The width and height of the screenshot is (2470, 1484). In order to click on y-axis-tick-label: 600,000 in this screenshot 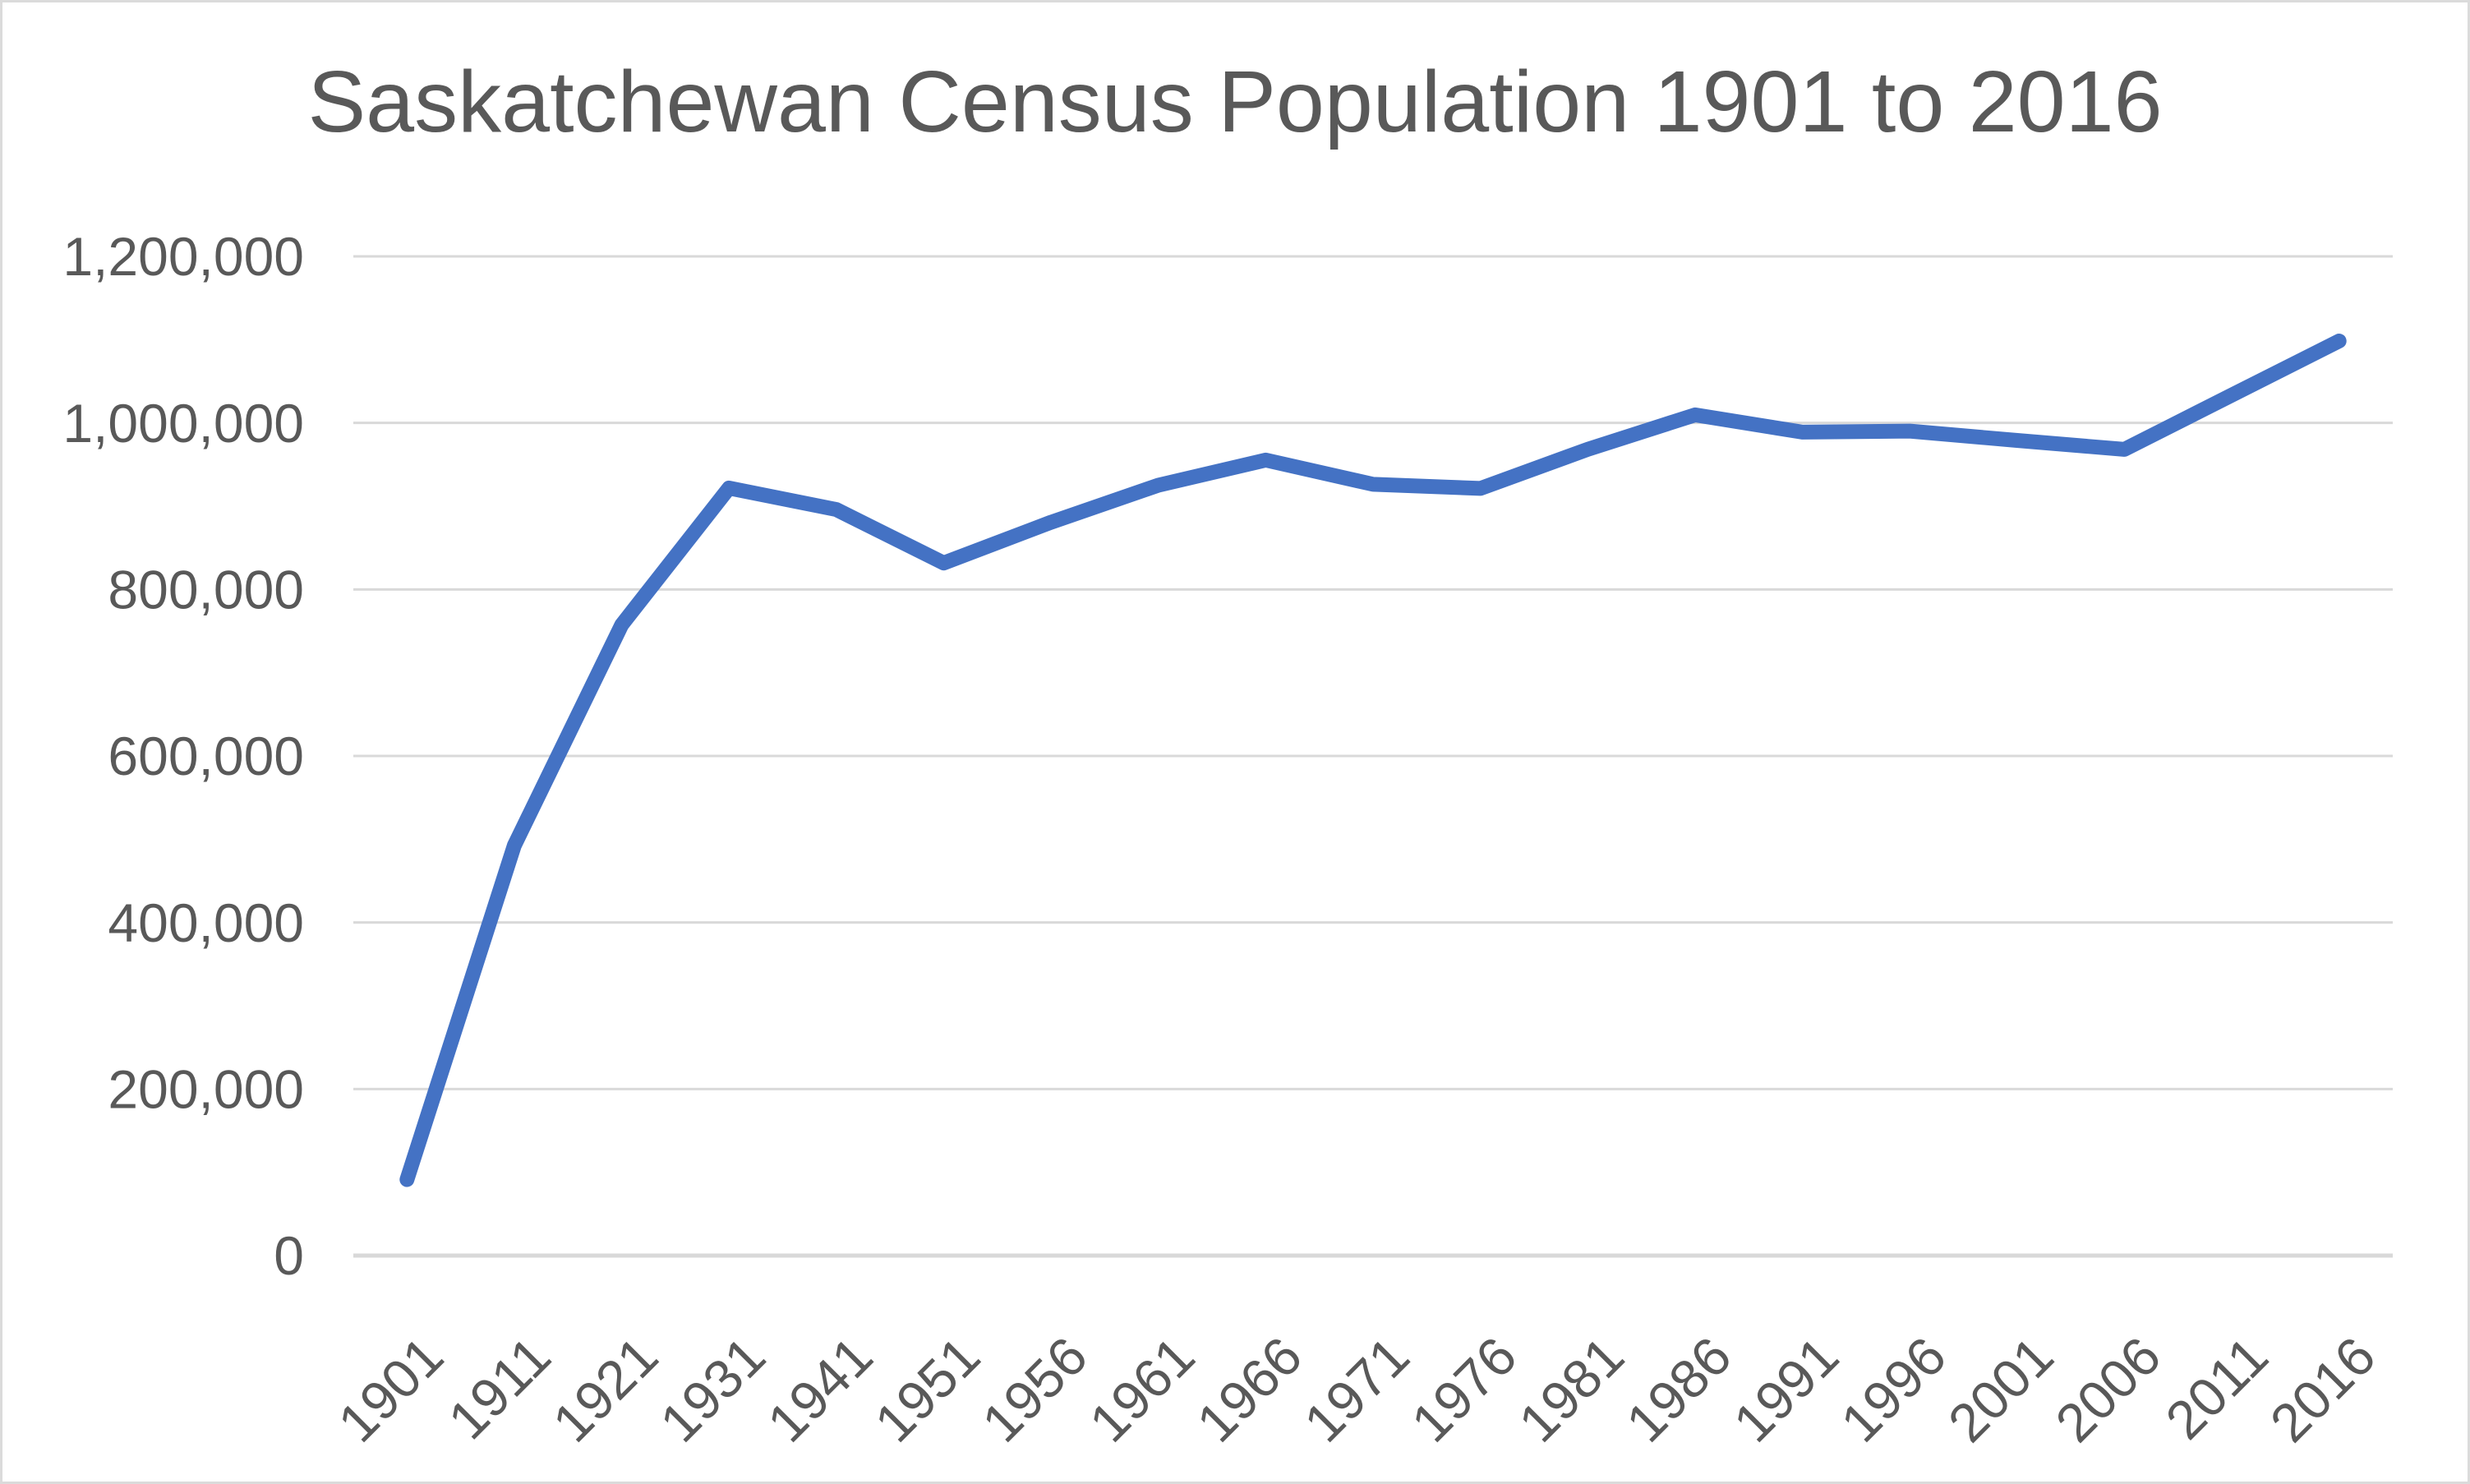, I will do `click(206, 756)`.